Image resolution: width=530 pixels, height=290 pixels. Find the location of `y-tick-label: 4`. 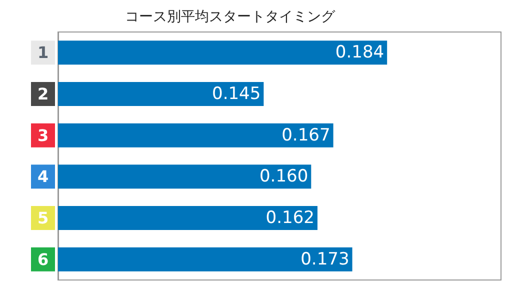

y-tick-label: 4 is located at coordinates (43, 176).